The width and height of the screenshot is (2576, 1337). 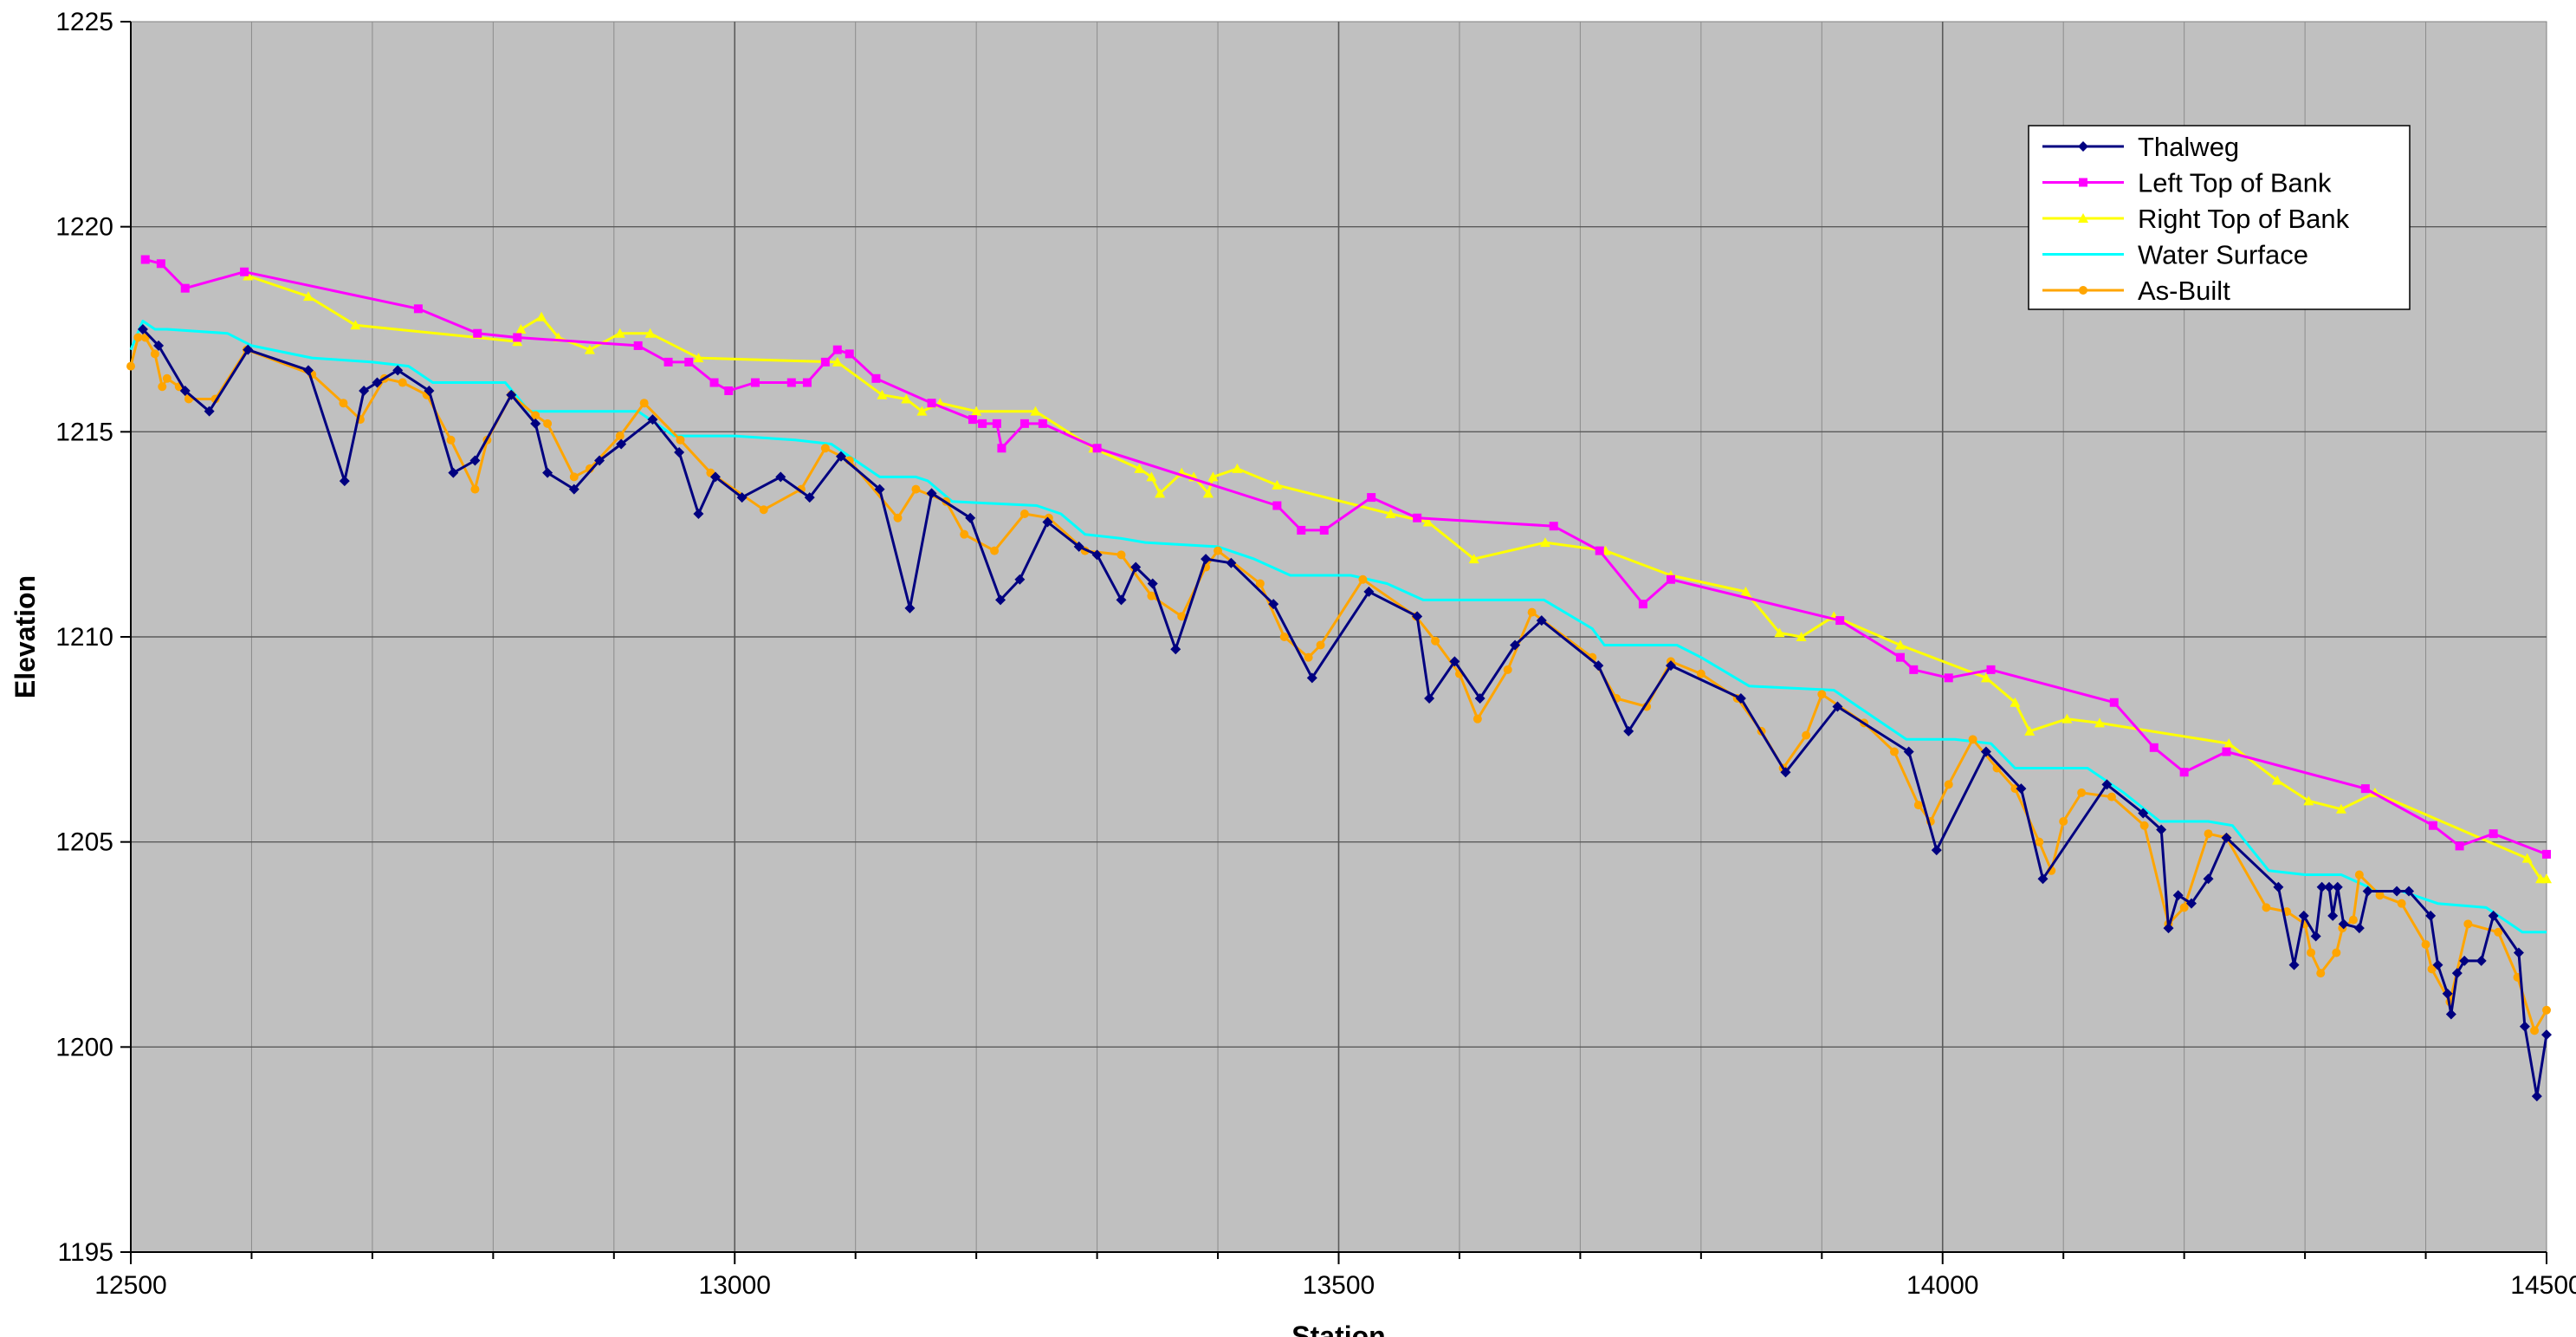 I want to click on legend-marker, so click(x=2083, y=218).